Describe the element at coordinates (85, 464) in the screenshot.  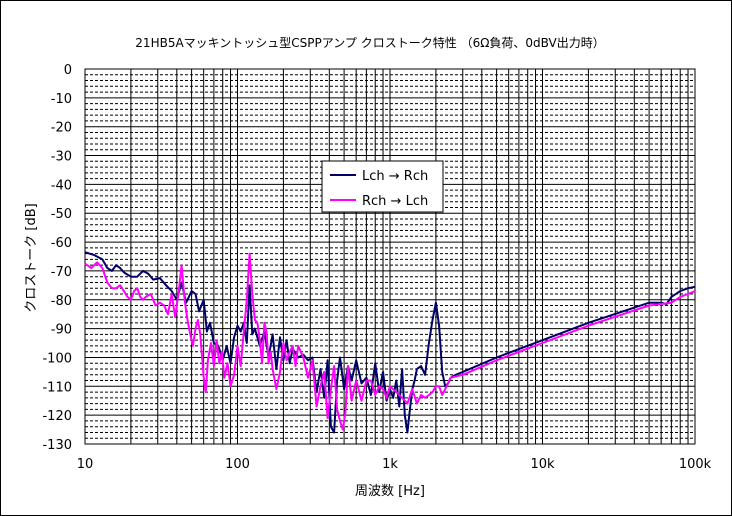
I see `x-tick-label: 10` at that location.